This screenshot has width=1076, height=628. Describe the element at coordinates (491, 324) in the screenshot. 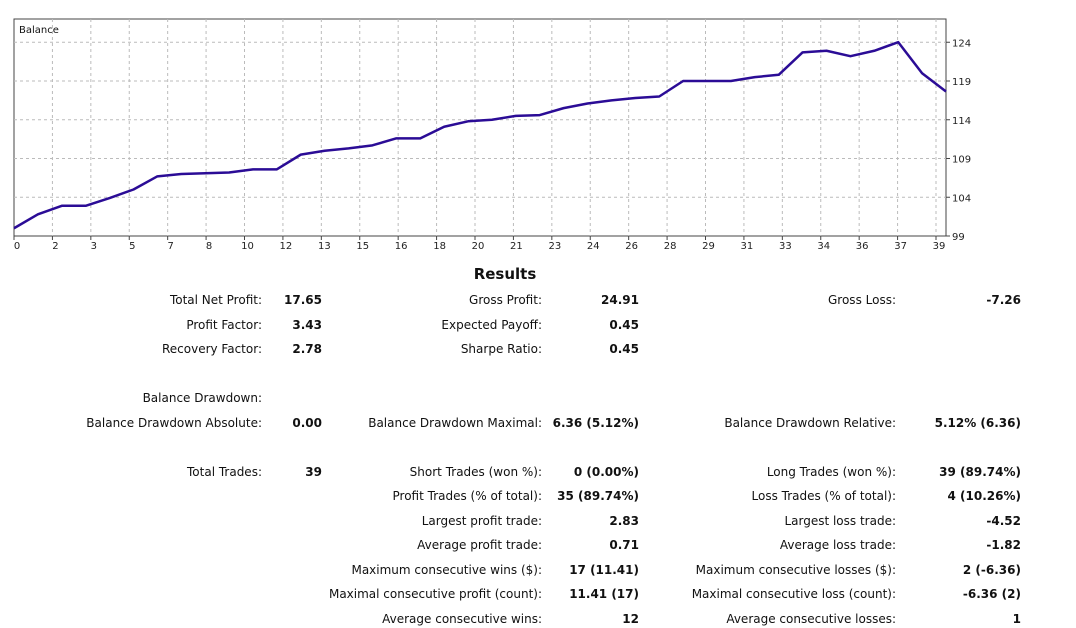

I see `result-label: Expected Payoff:` at that location.